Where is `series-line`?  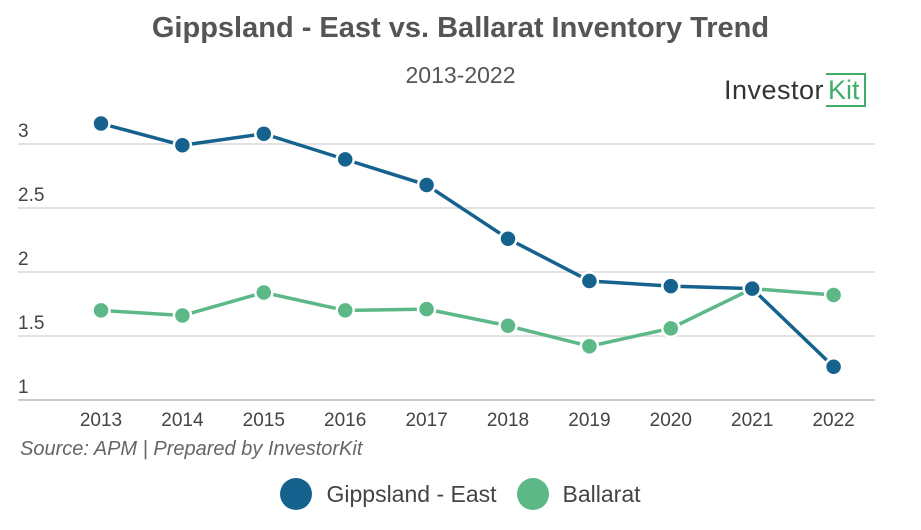
series-line is located at coordinates (467, 317).